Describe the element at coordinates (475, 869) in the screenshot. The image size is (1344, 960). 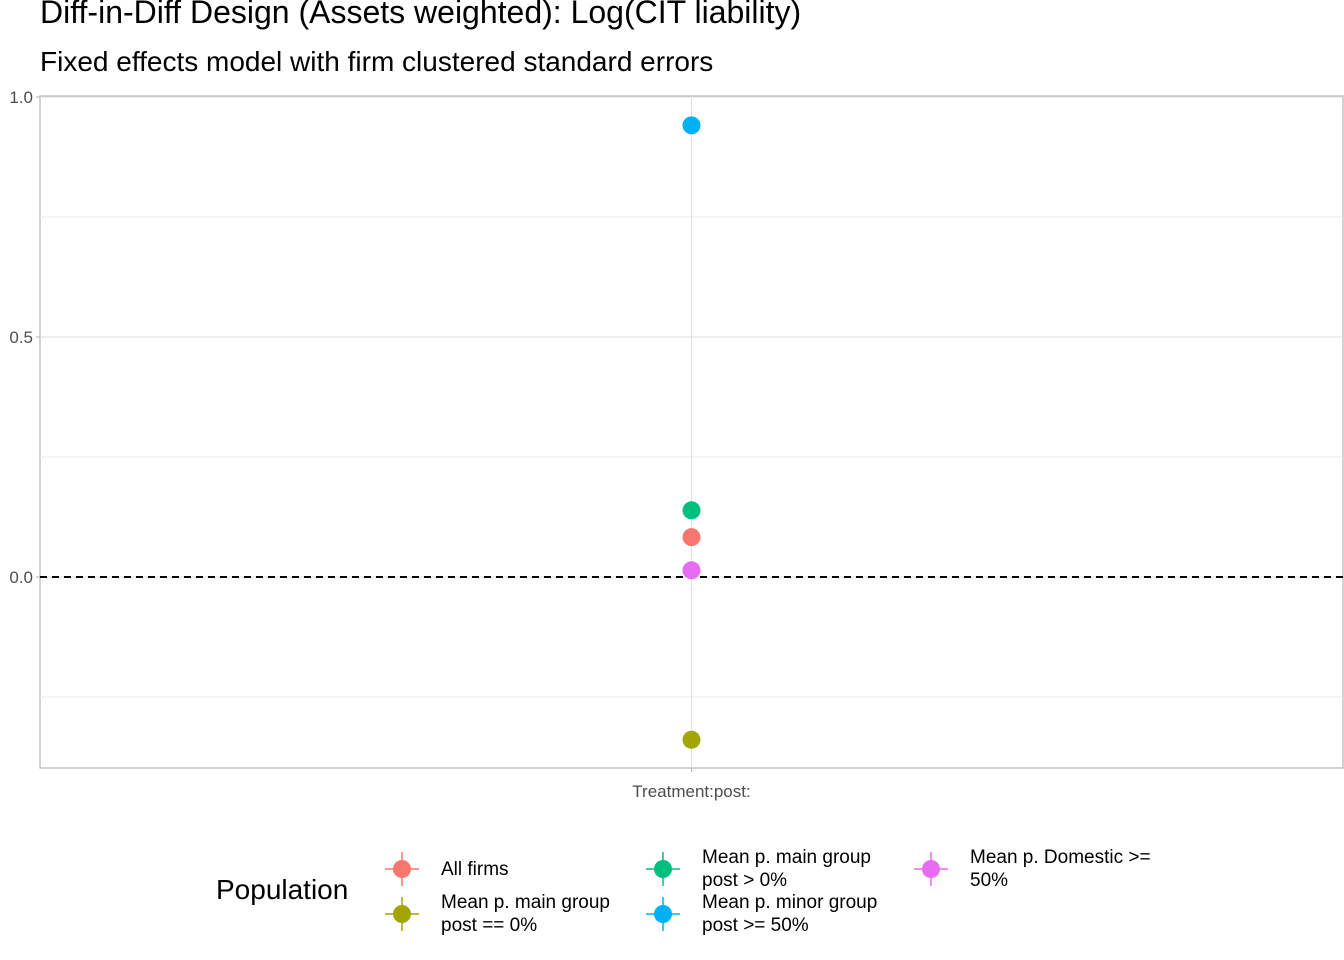
I see `legend-entry-label: All firms` at that location.